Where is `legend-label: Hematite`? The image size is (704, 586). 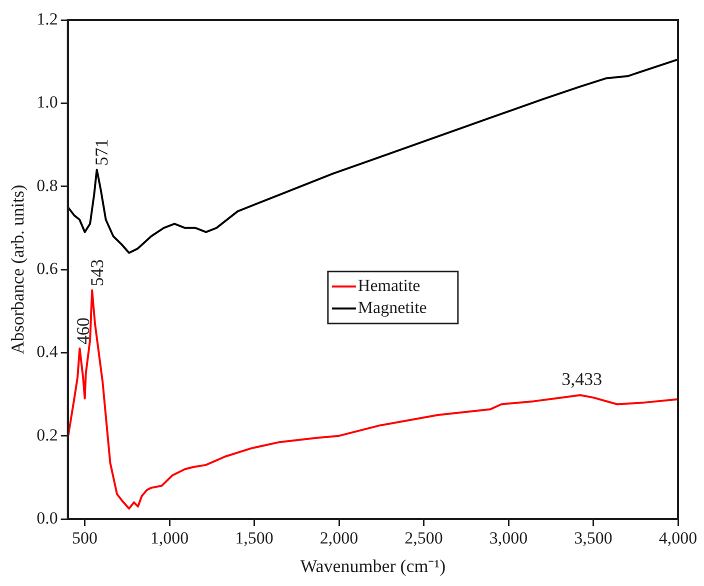
legend-label: Hematite is located at coordinates (389, 285).